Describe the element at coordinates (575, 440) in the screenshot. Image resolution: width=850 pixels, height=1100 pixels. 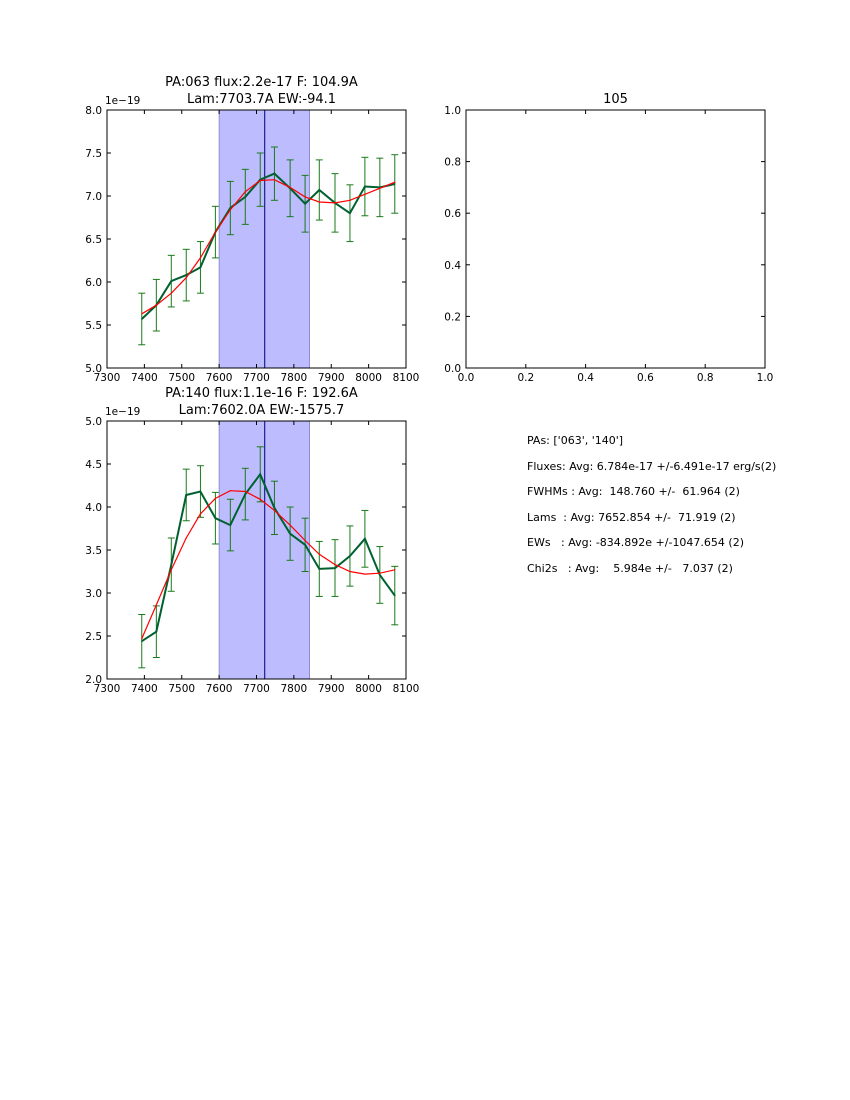
I see `summary-pas: PAs: ['063', '140']` at that location.